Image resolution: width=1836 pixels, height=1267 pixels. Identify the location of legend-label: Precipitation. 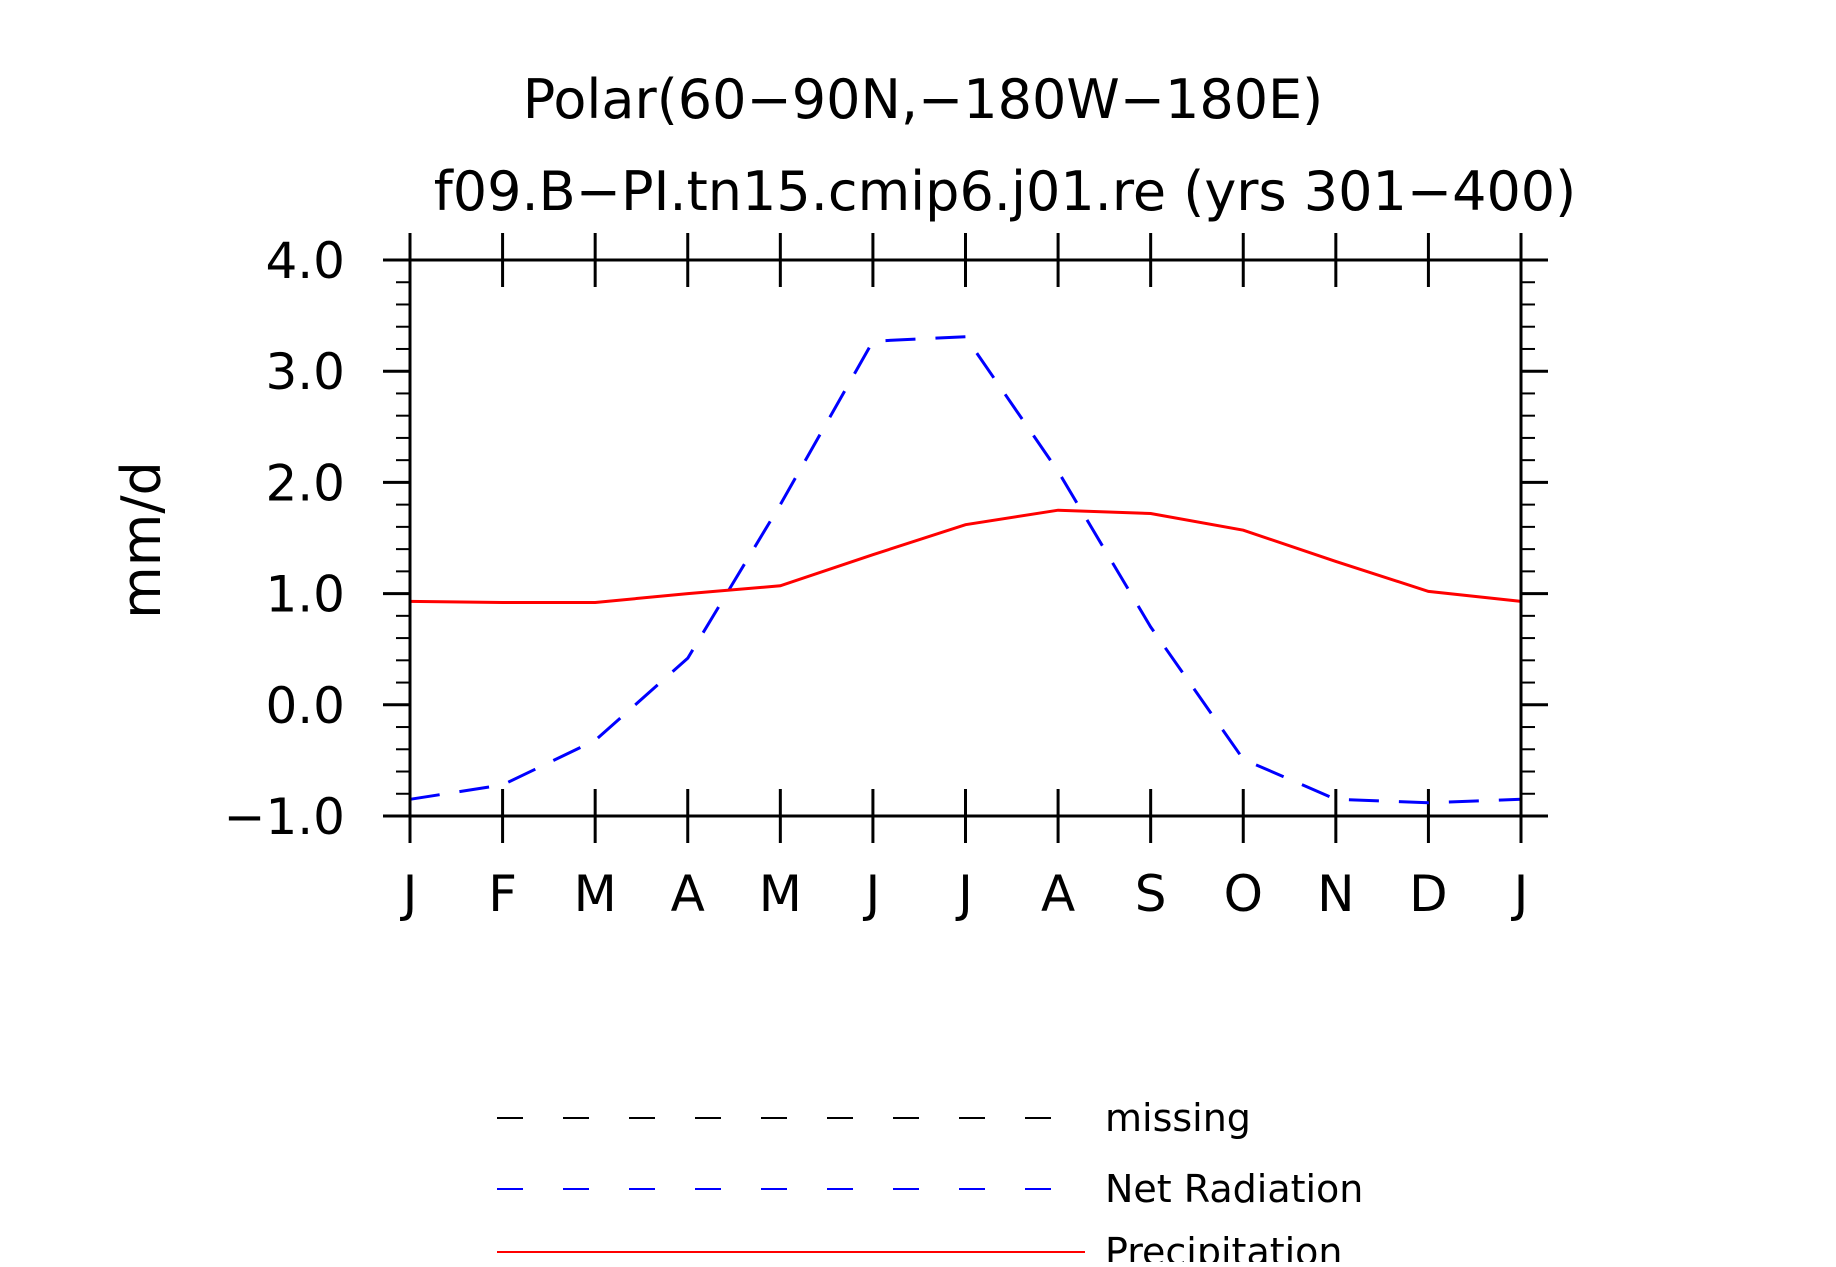
(1224, 1246).